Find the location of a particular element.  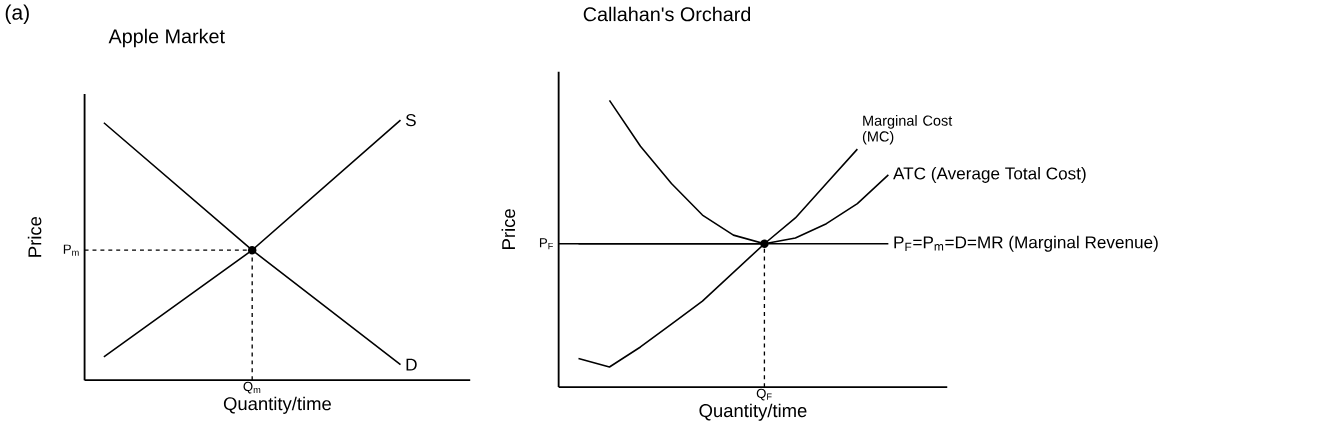

text: Q$_{m}$ is located at coordinates (252, 388).